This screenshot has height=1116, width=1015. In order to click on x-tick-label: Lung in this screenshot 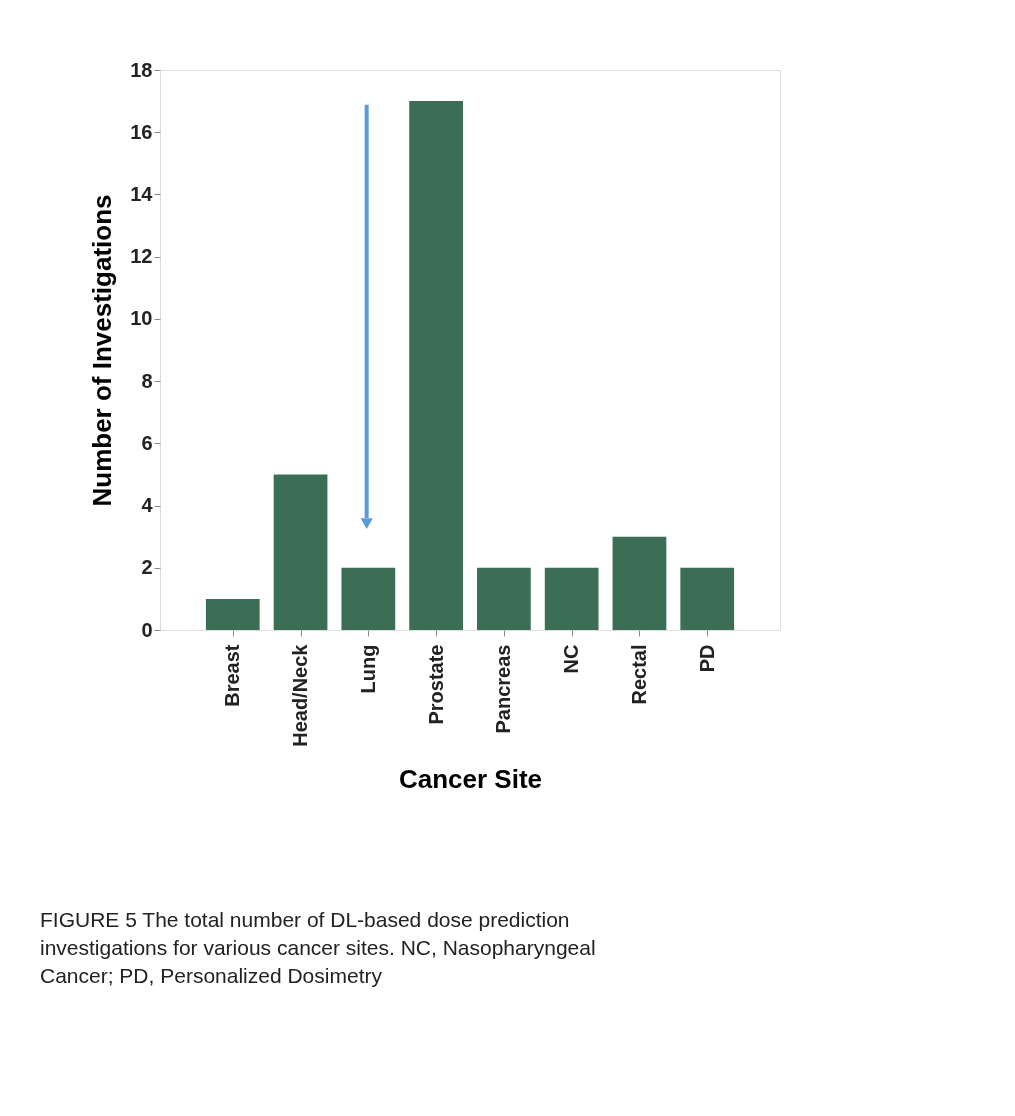, I will do `click(367, 669)`.